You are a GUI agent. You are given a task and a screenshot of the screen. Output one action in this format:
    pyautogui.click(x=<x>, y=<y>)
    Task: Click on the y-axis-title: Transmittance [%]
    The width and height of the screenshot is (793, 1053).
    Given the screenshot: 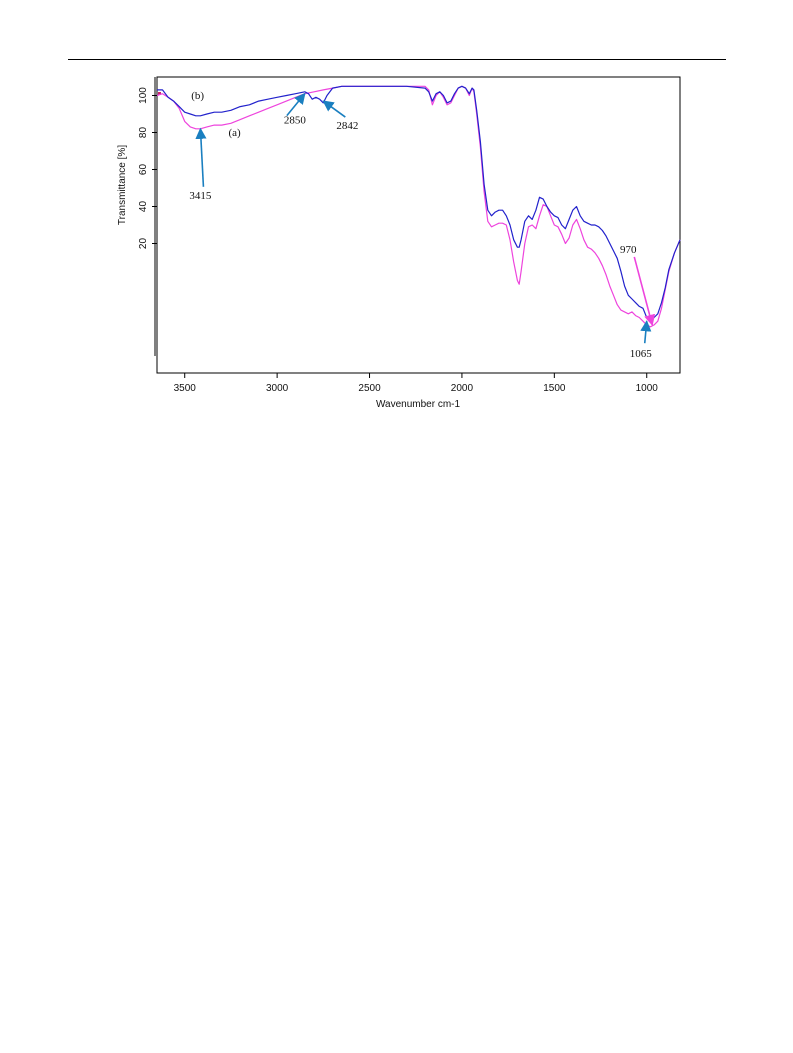 What is the action you would take?
    pyautogui.click(x=122, y=185)
    